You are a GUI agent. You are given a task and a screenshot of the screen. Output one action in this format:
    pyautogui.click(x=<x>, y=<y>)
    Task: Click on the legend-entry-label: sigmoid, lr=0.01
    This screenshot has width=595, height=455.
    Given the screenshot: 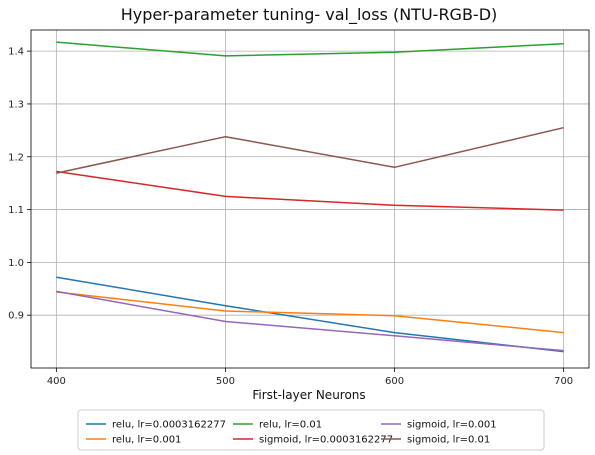 What is the action you would take?
    pyautogui.click(x=448, y=440)
    